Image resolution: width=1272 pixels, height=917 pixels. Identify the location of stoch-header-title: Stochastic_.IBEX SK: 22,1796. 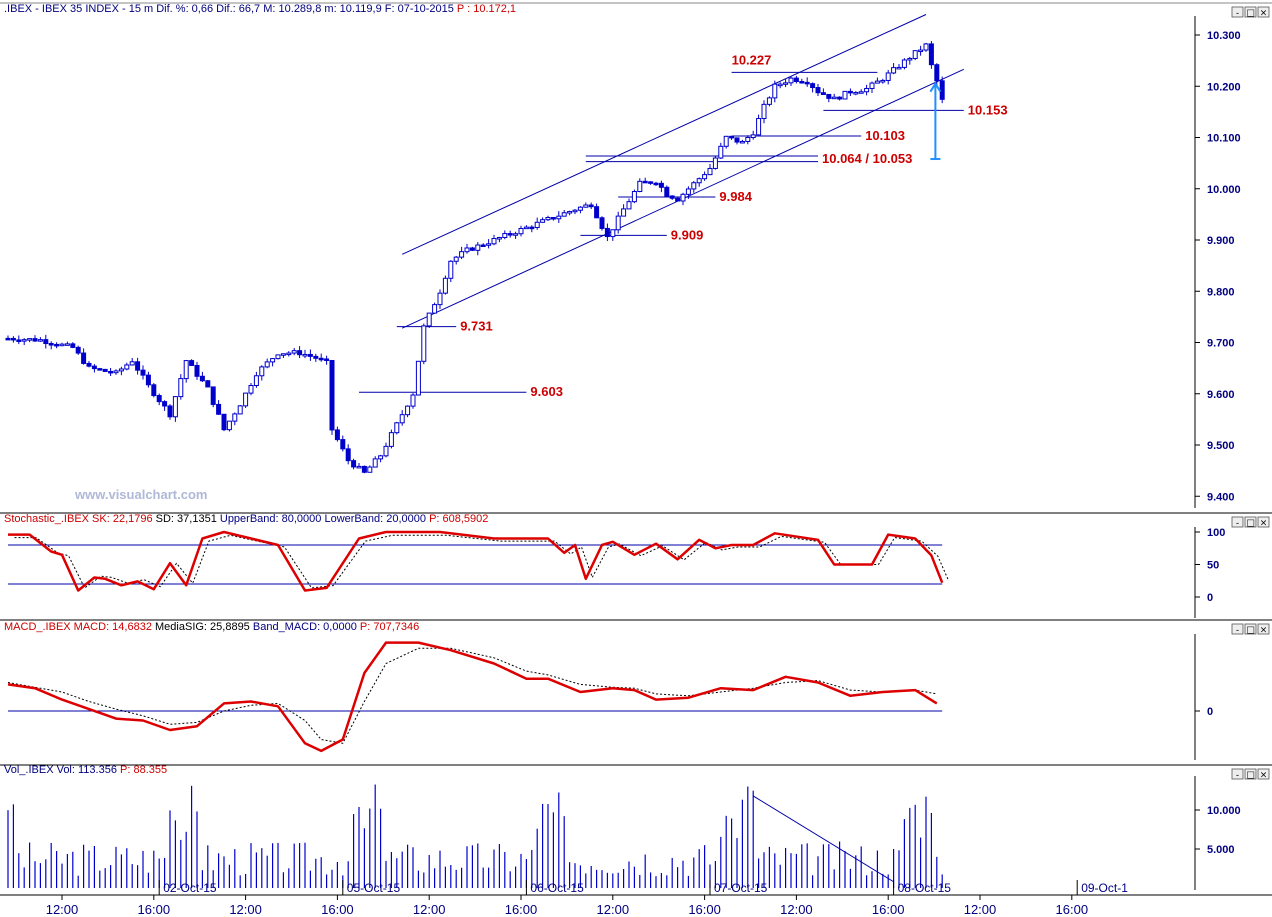
(78, 519).